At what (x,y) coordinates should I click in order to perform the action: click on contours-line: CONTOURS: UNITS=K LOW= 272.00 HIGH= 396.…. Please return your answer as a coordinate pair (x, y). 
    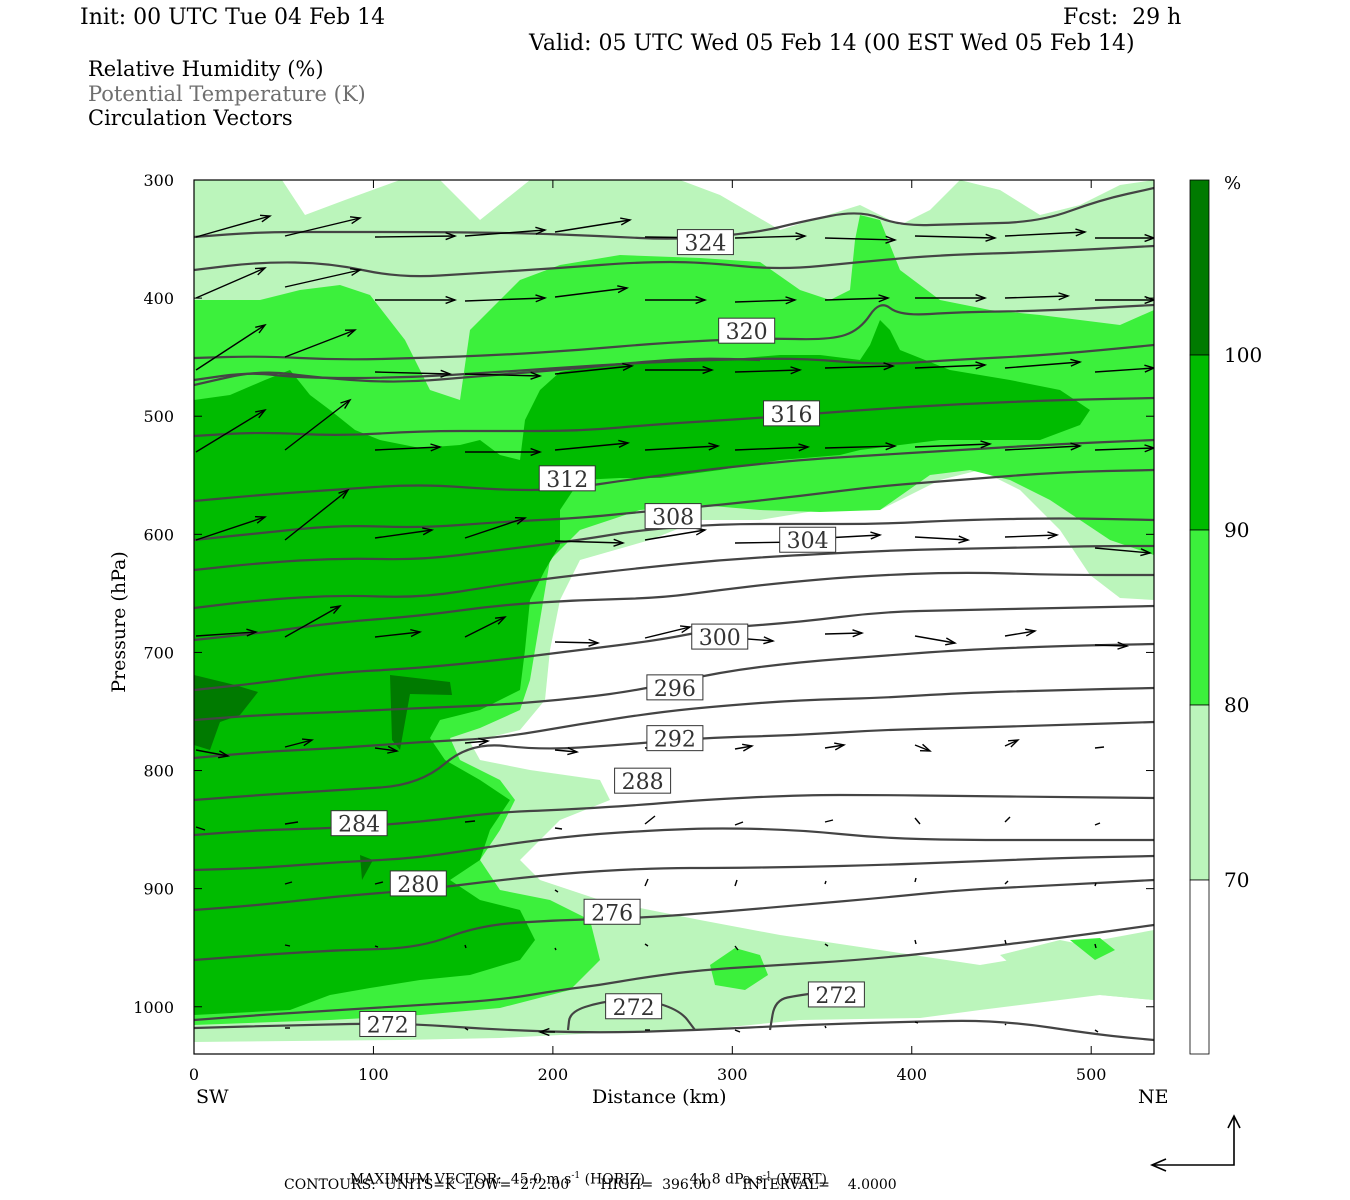
    Looking at the image, I should click on (590, 1185).